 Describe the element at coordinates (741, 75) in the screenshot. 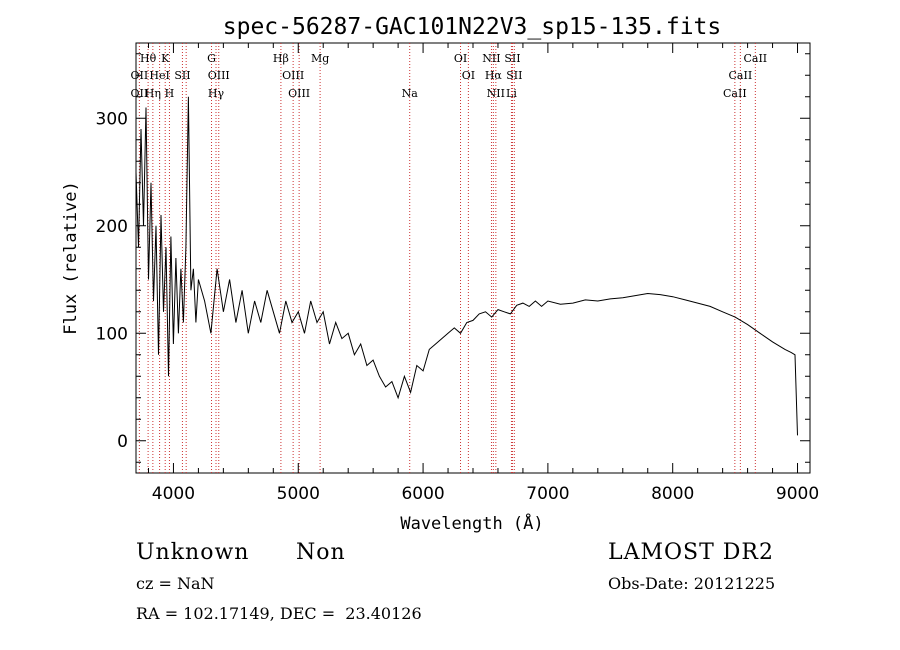

I see `line-label-25: CaII` at that location.